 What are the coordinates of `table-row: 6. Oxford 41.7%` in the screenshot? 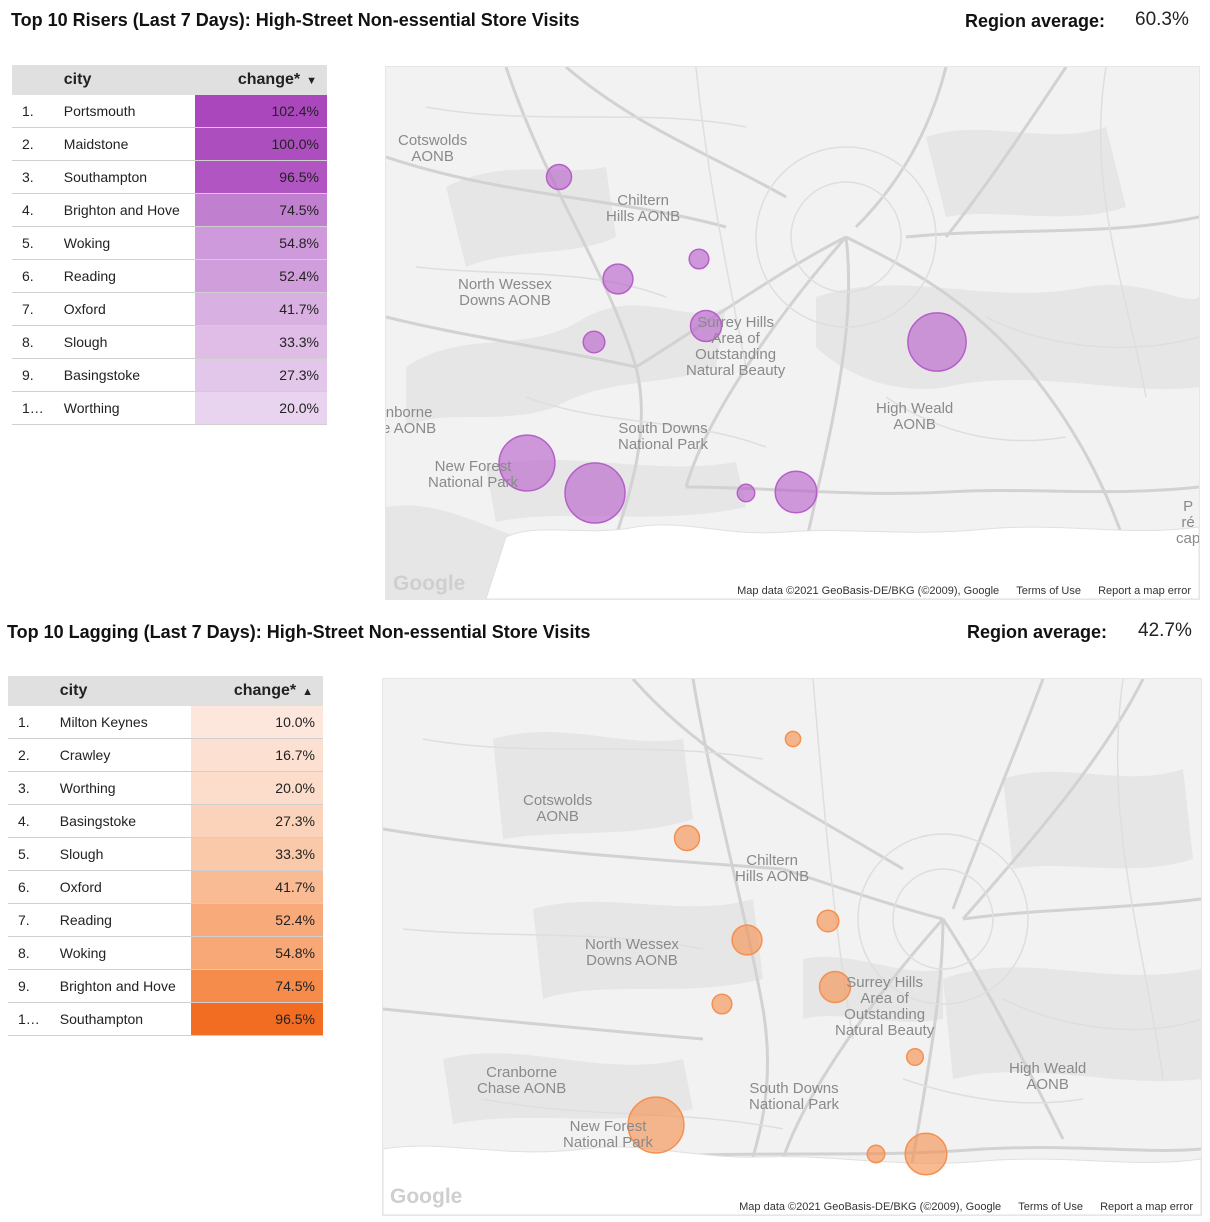 It's located at (165, 887).